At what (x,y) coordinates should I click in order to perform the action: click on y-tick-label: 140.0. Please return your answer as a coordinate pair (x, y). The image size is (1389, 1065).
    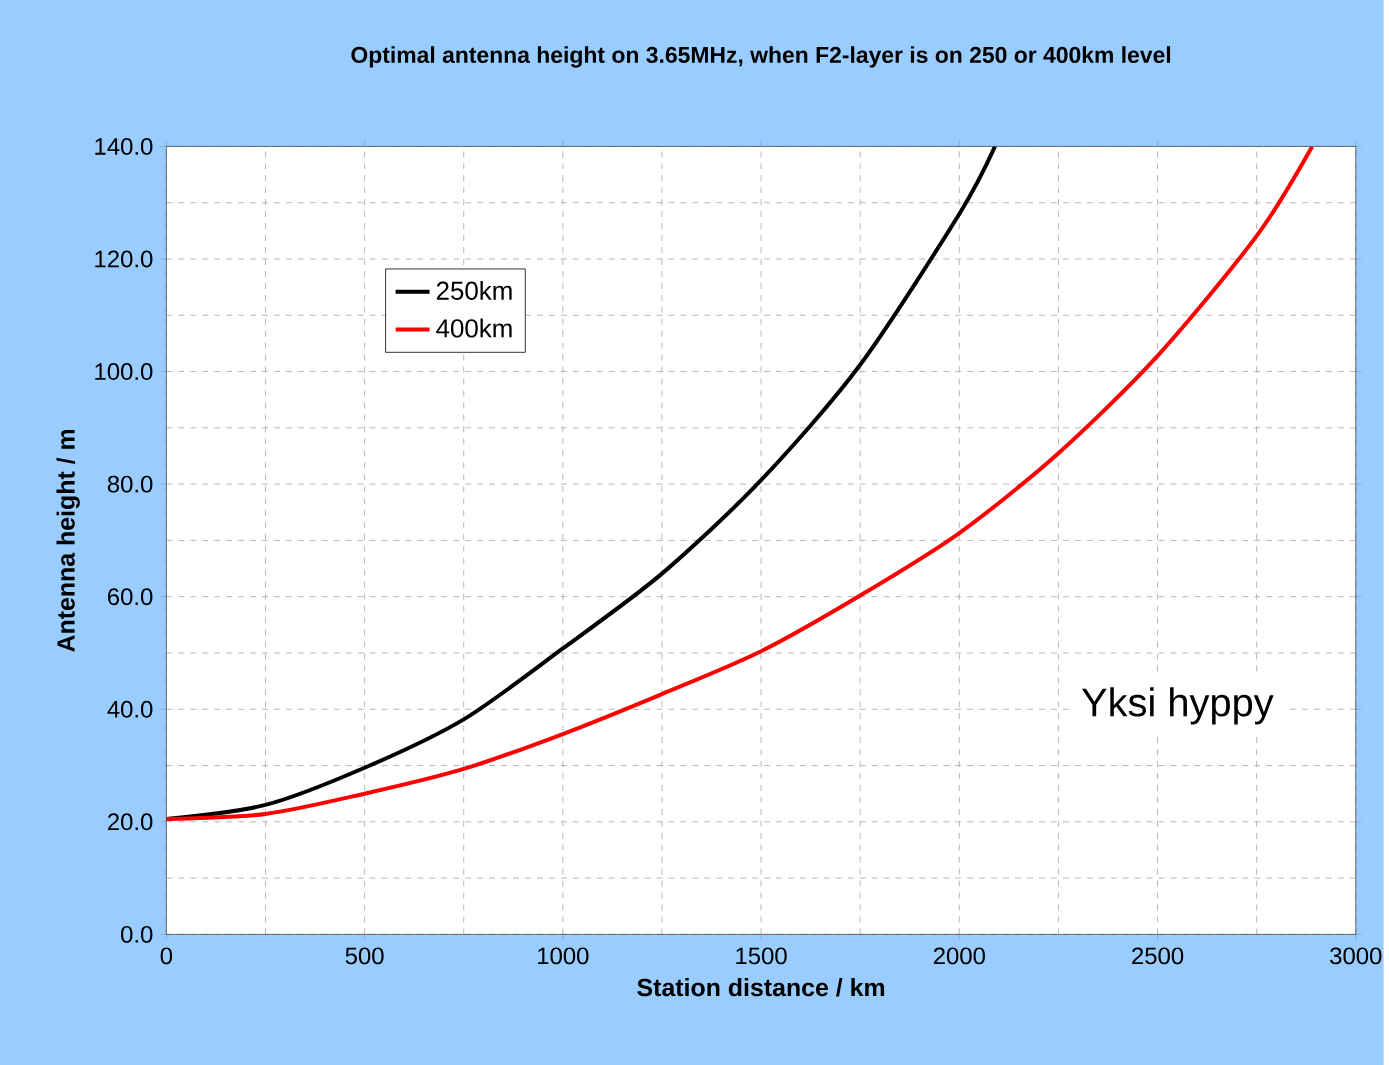
    Looking at the image, I should click on (124, 146).